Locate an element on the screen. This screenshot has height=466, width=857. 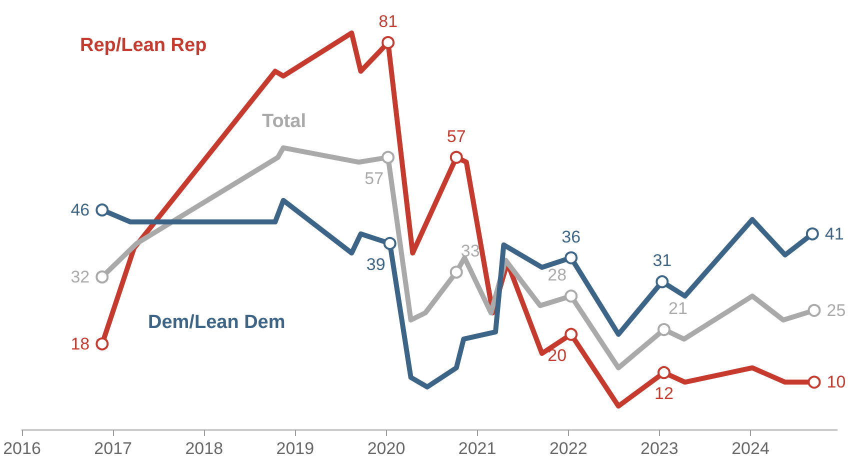
data-label: 12 is located at coordinates (664, 394).